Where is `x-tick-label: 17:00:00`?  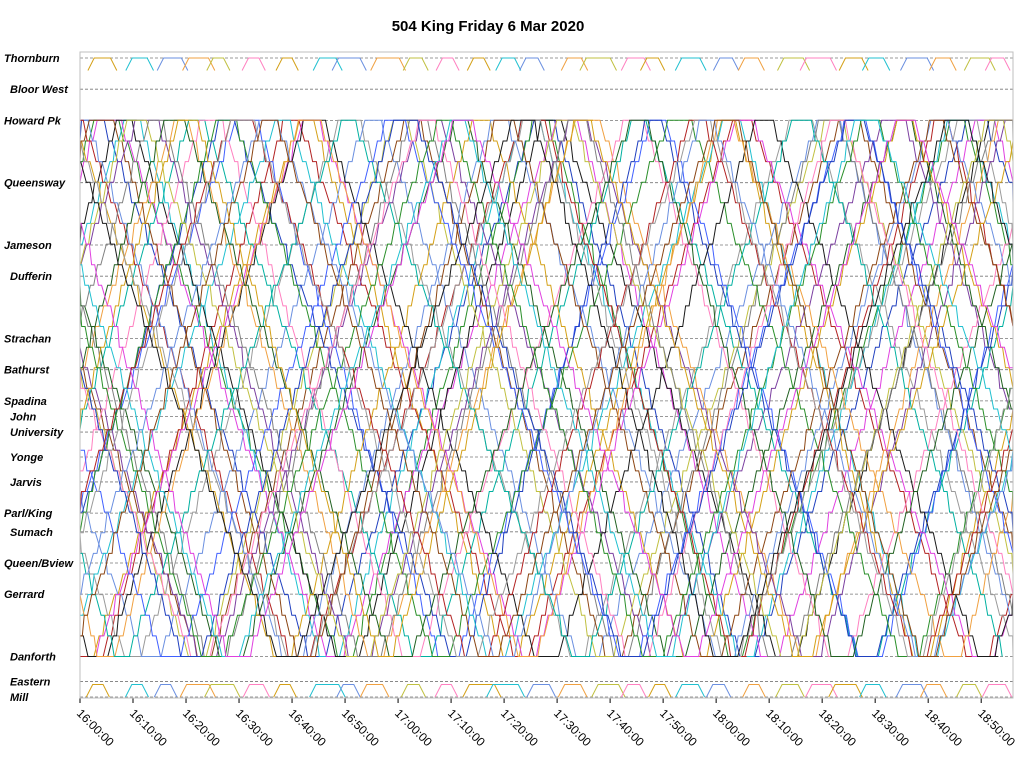
x-tick-label: 17:00:00 is located at coordinates (413, 727).